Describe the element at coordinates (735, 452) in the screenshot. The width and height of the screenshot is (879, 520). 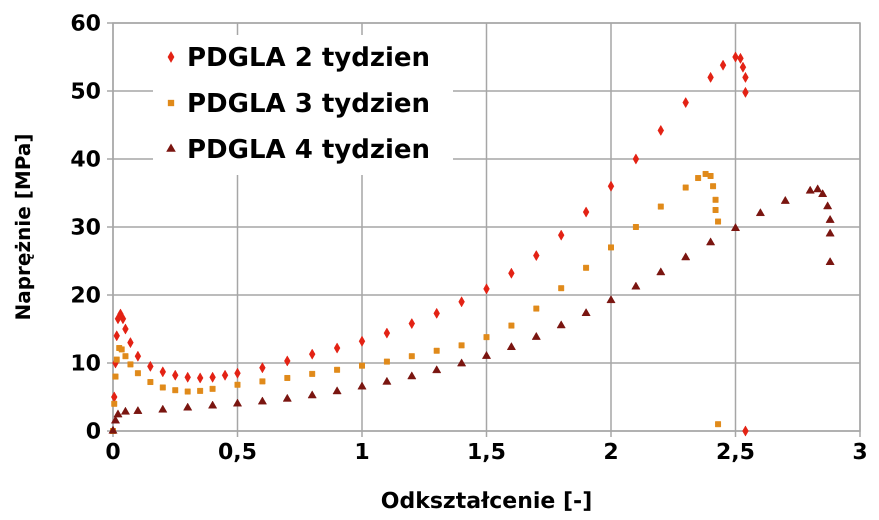
I see `x-tick-label: 2,5` at that location.